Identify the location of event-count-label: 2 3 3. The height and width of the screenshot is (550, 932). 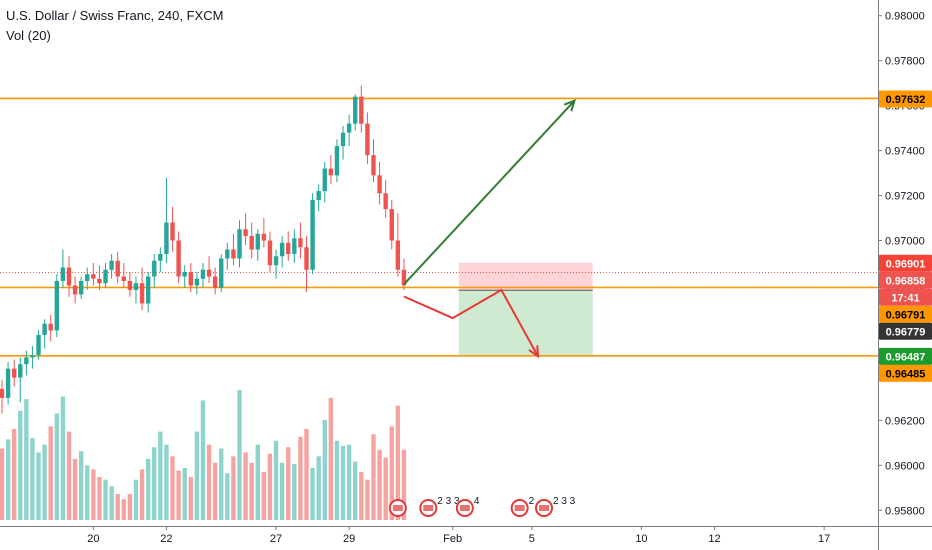
(448, 501).